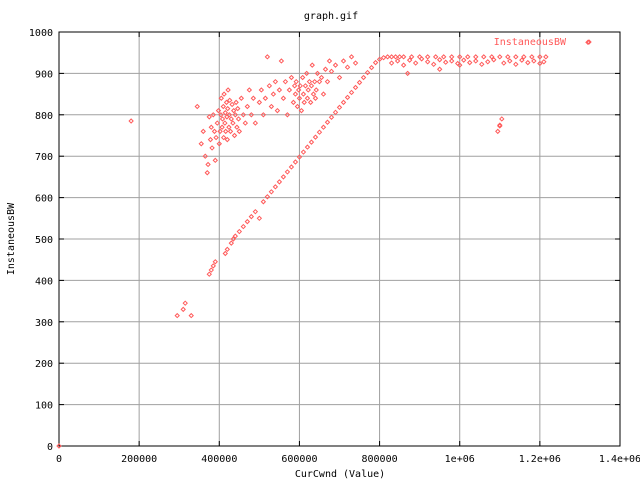 This screenshot has width=640, height=480. I want to click on x-tick-label: 1e+06, so click(460, 459).